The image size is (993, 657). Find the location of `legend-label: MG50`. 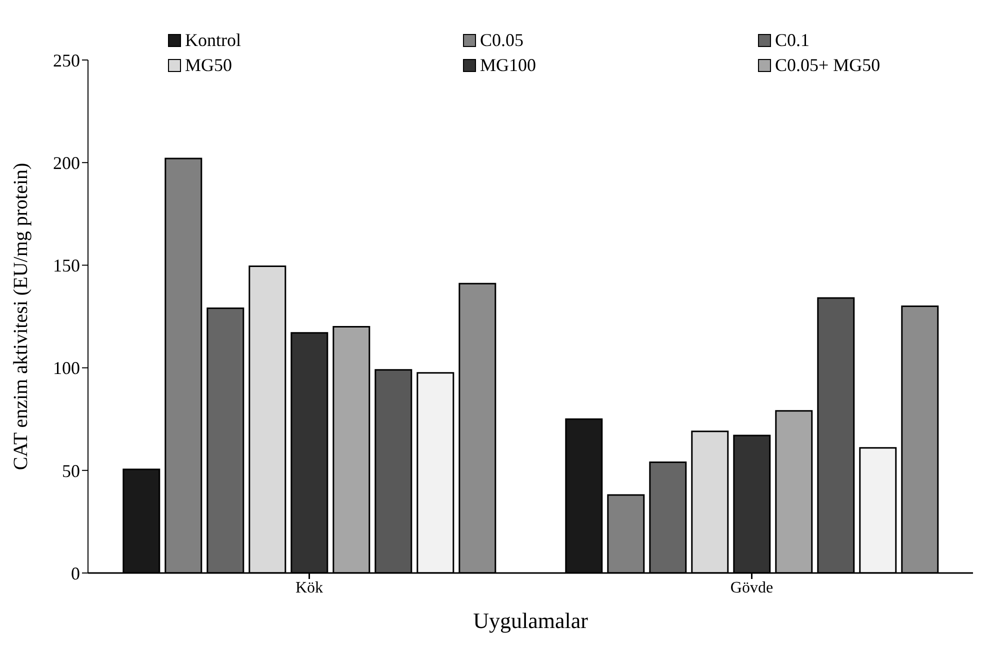

legend-label: MG50 is located at coordinates (208, 65).